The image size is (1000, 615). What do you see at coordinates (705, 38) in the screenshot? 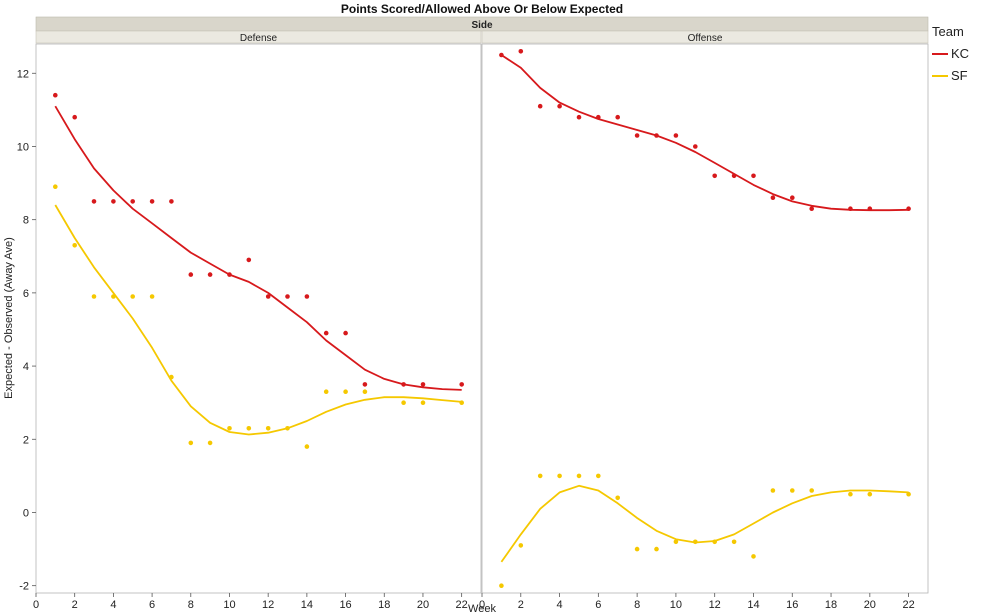
I see `panel-title-offense: Offense` at bounding box center [705, 38].